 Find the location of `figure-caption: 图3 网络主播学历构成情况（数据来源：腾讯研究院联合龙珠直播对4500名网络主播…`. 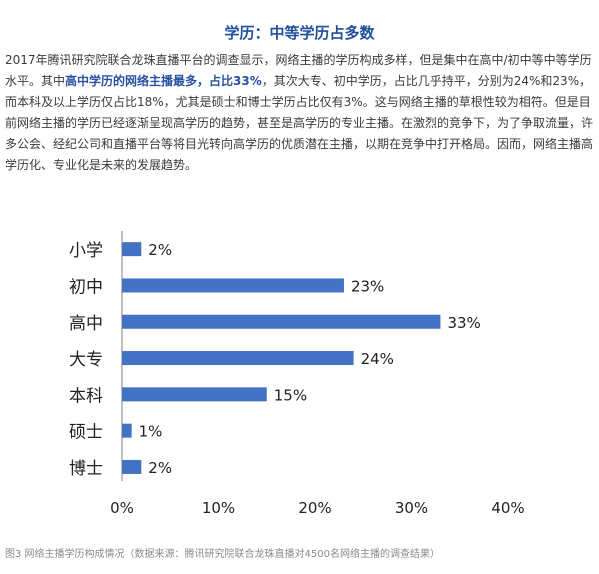

figure-caption: 图3 网络主播学历构成情况（数据来源：腾讯研究院联合龙珠直播对4500名网络主播… is located at coordinates (222, 554).